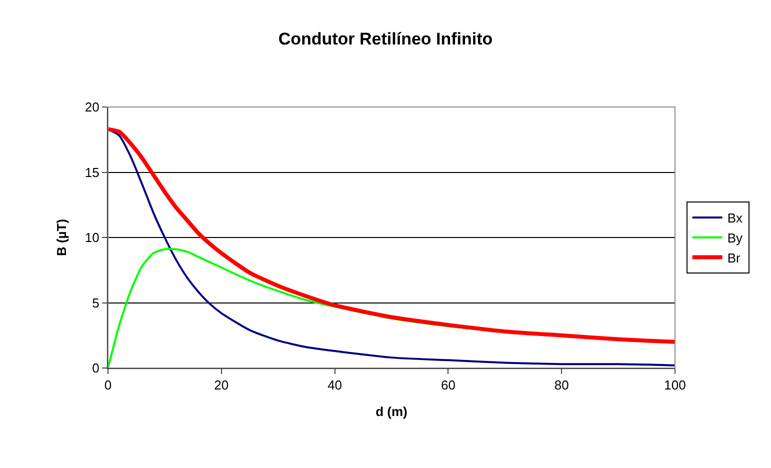  What do you see at coordinates (92, 172) in the screenshot?
I see `y-tick-label: 15` at bounding box center [92, 172].